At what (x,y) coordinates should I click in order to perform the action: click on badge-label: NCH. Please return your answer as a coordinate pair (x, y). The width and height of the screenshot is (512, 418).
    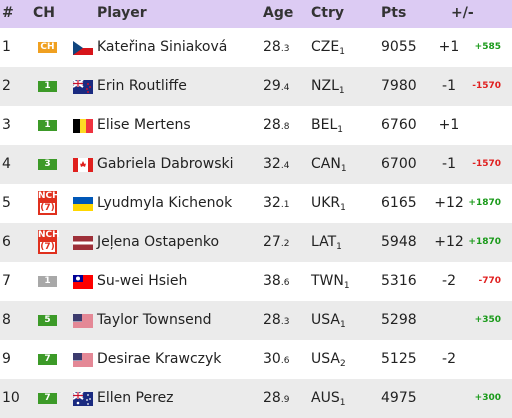
    Looking at the image, I should click on (49, 235).